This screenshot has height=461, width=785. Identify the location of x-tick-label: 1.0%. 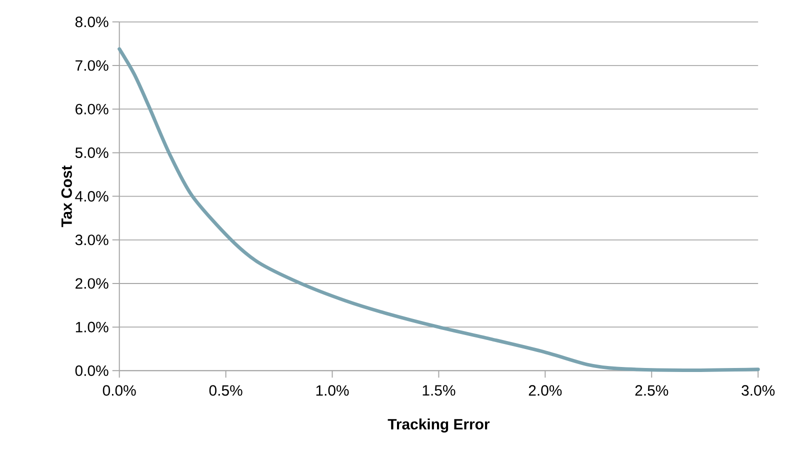
(332, 390).